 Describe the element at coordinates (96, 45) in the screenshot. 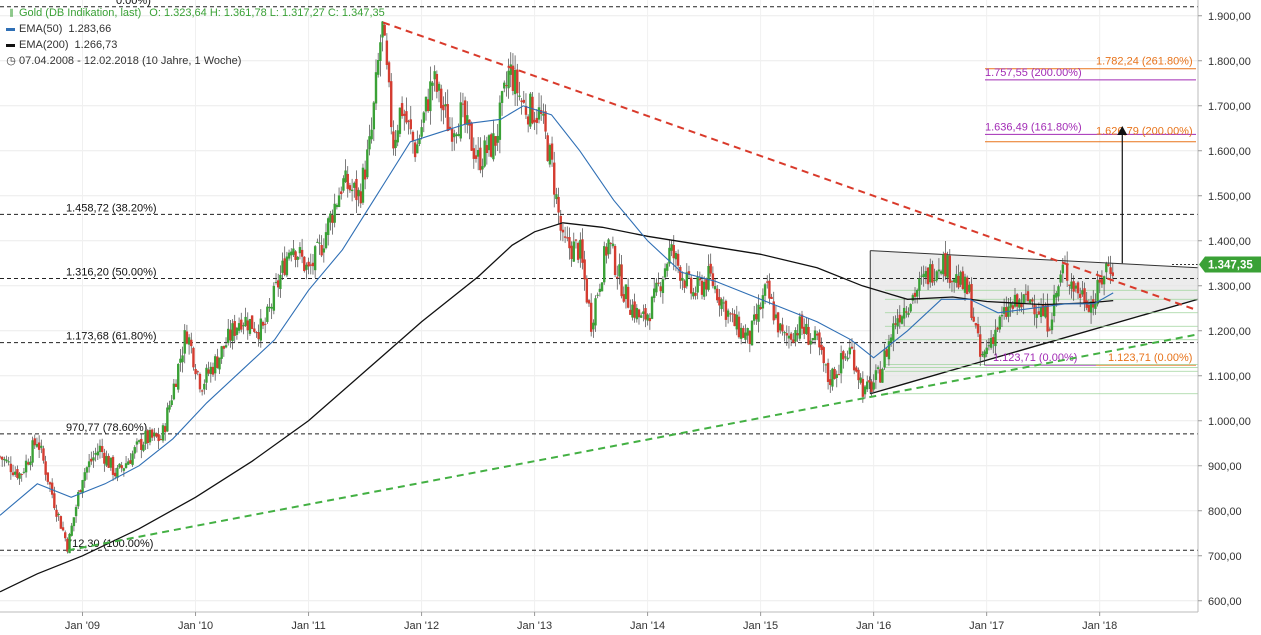

I see `legend-ema200-value: 1.266,73` at that location.